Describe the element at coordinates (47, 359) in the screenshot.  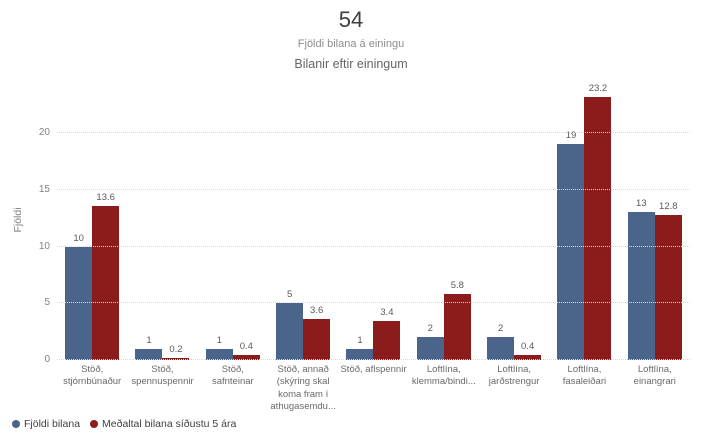
I see `y-axis-tick: 0` at that location.